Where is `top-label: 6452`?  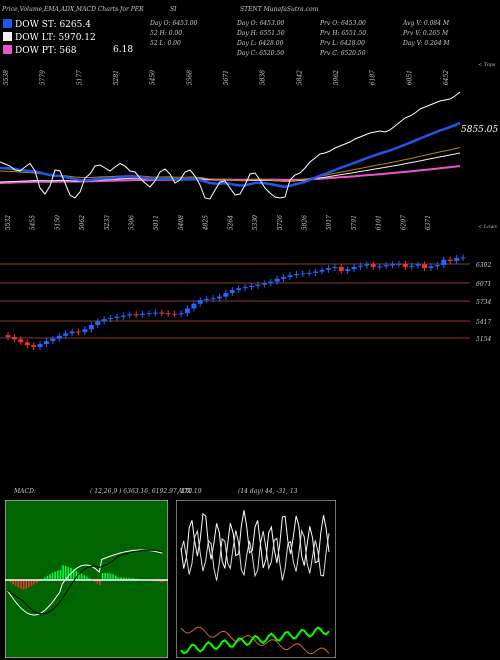
top-label: 6452 is located at coordinates (446, 77).